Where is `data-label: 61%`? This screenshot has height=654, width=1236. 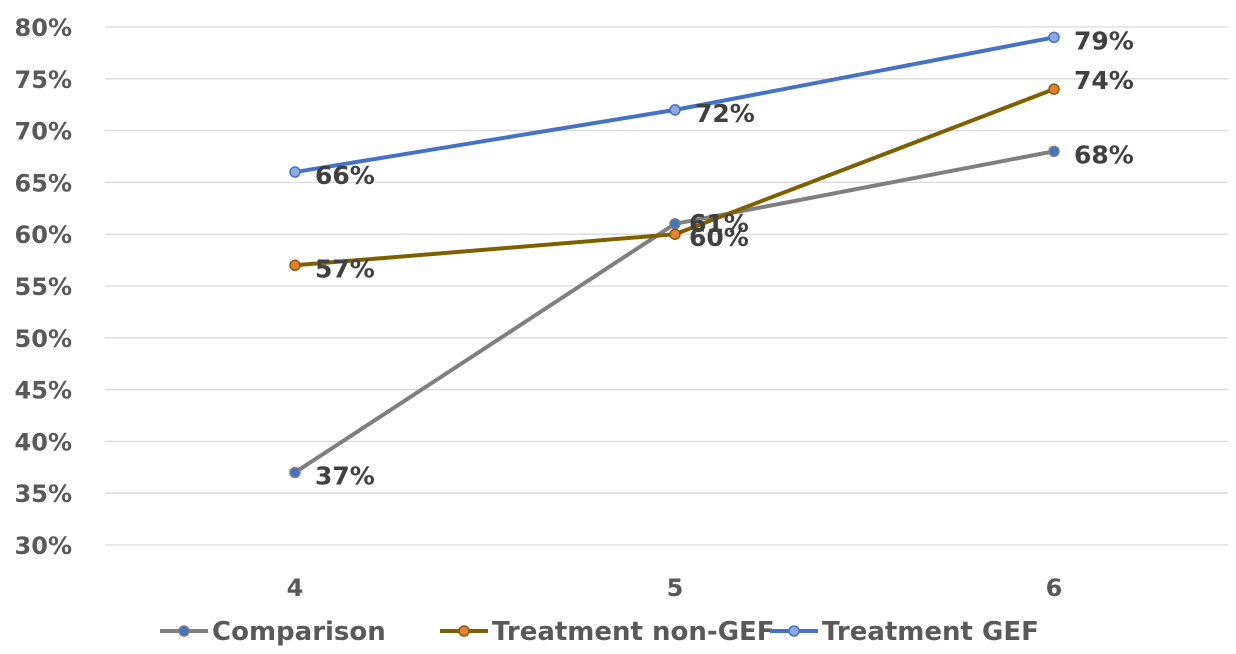 data-label: 61% is located at coordinates (719, 223).